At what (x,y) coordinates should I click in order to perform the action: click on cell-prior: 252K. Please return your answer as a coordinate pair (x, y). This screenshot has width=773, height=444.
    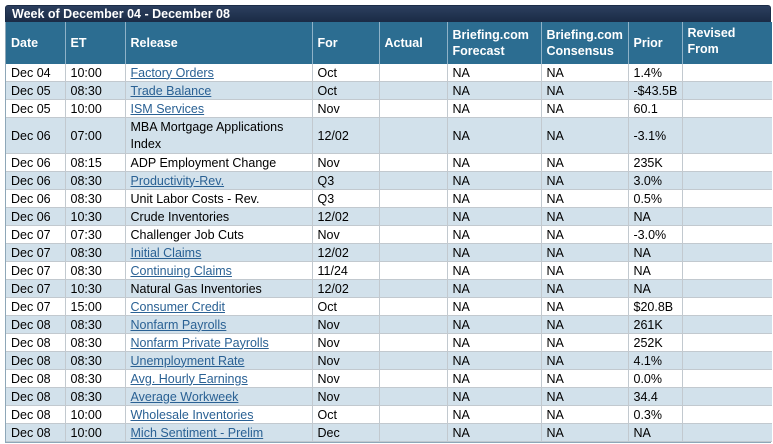
    Looking at the image, I should click on (655, 342).